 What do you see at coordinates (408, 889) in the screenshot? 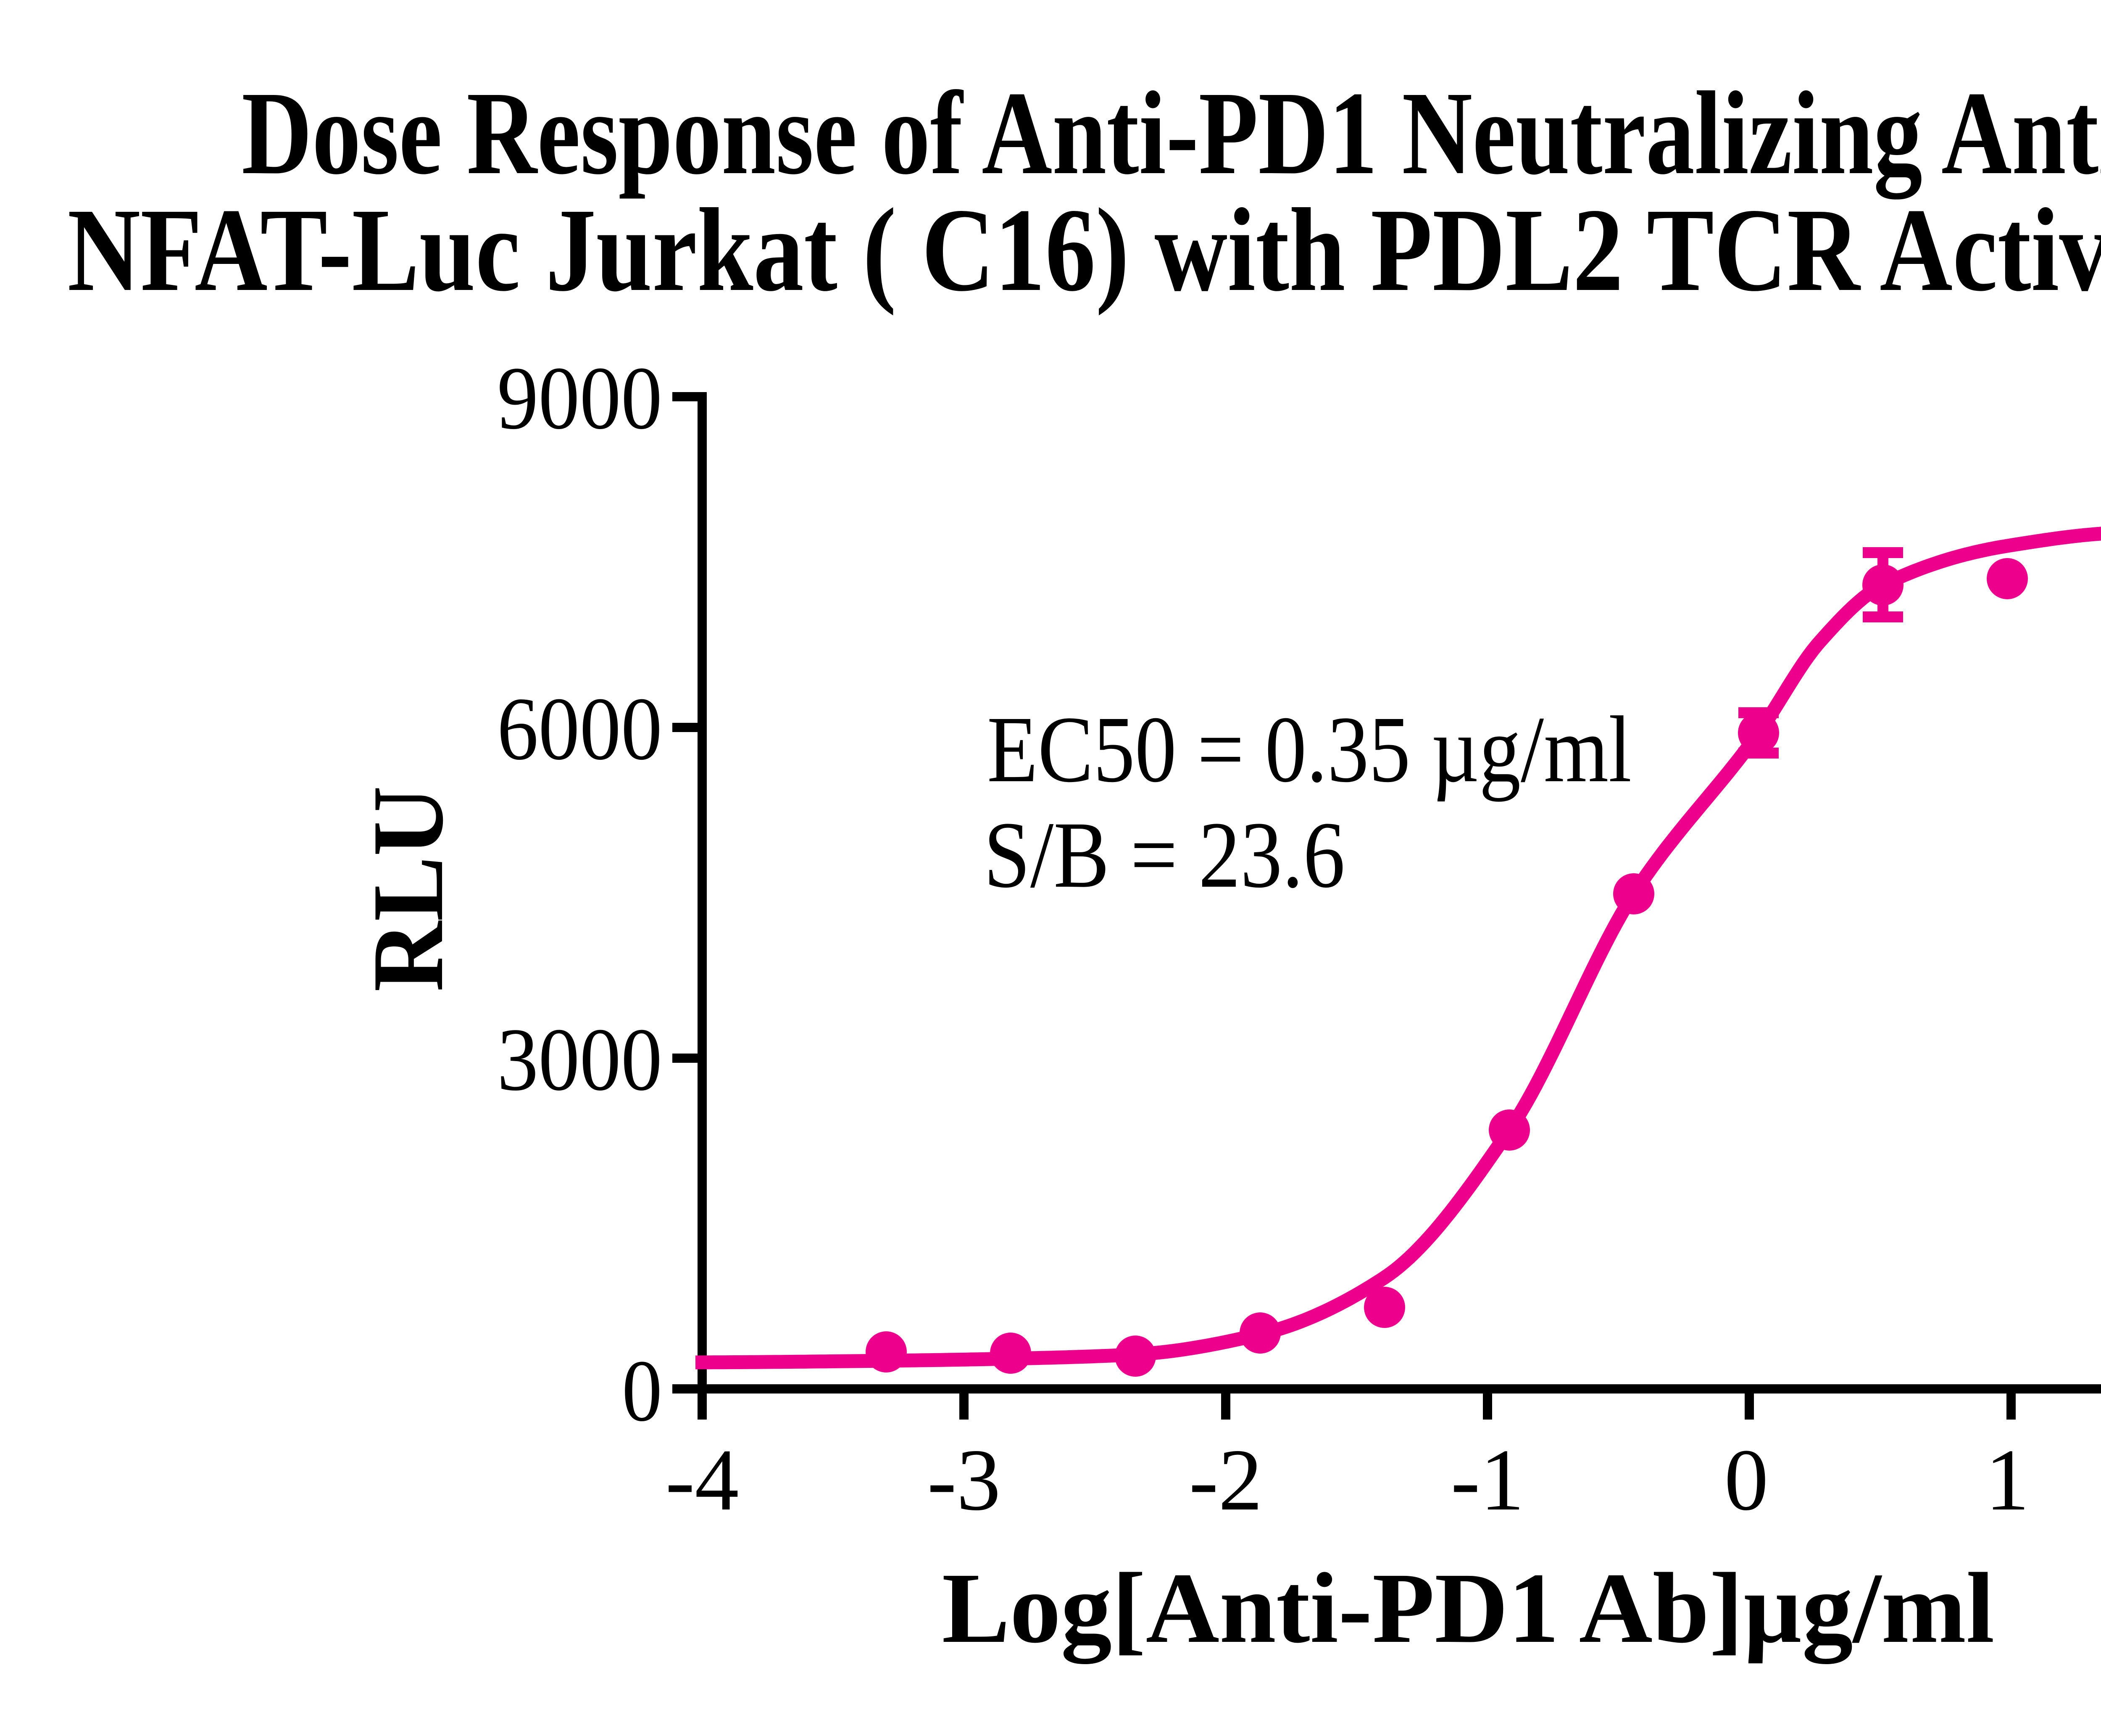
I see `svg-text: RLU` at bounding box center [408, 889].